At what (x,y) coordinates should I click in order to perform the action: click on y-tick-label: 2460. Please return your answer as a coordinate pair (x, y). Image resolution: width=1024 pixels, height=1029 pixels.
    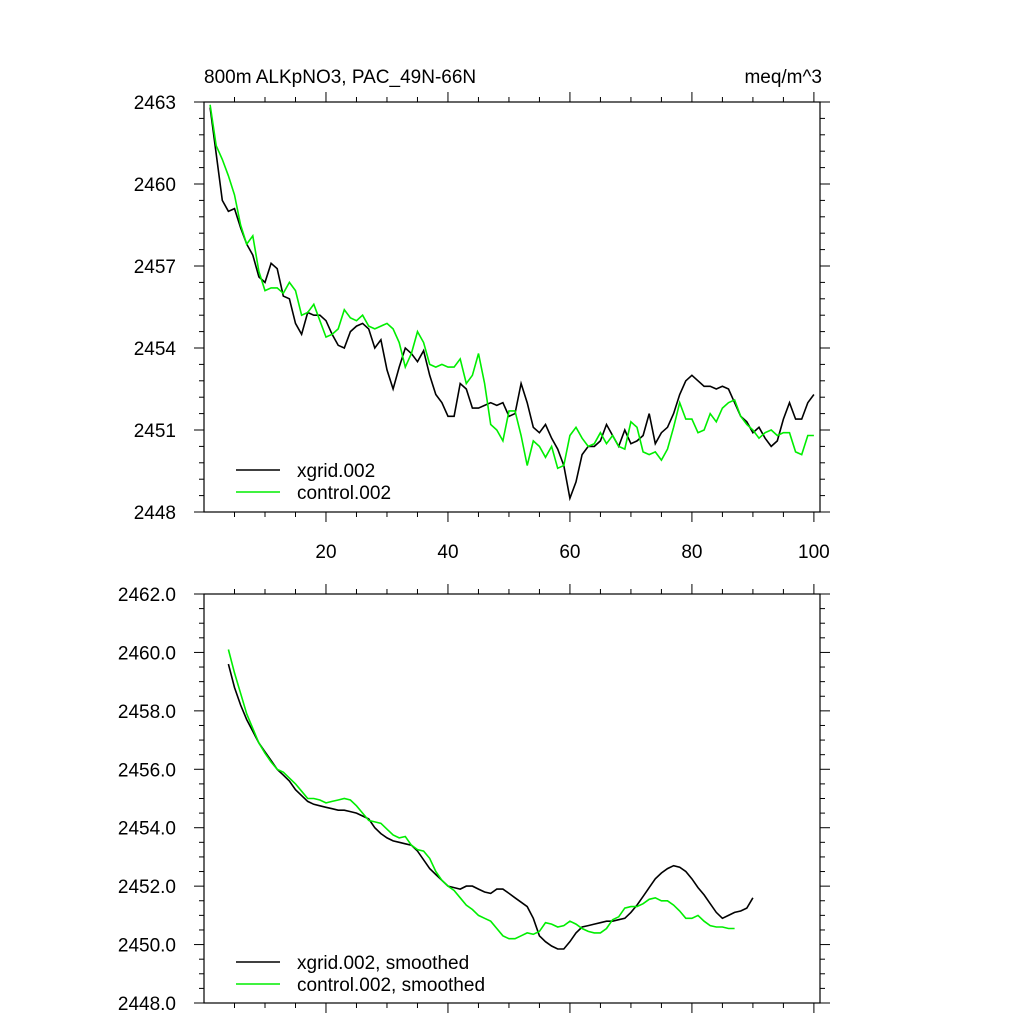
    Looking at the image, I should click on (155, 185).